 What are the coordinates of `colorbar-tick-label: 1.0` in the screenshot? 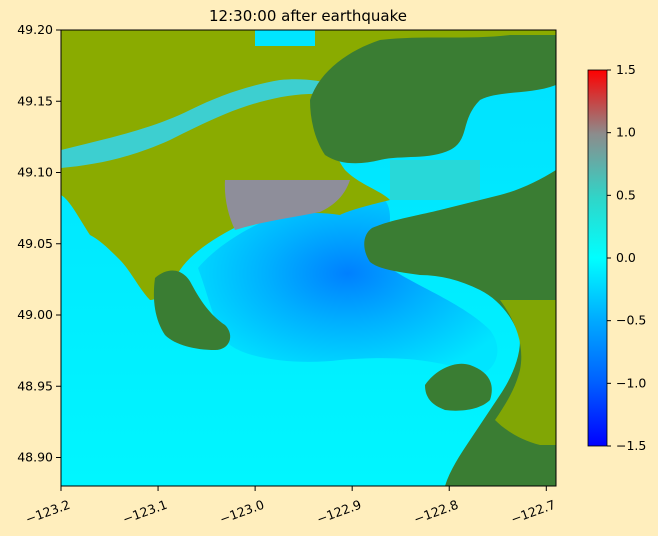 It's located at (626, 132).